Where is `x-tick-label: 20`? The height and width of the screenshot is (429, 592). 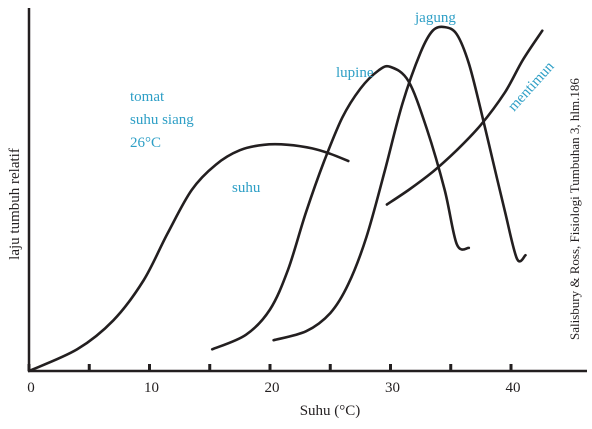
x-tick-label: 20 is located at coordinates (272, 388).